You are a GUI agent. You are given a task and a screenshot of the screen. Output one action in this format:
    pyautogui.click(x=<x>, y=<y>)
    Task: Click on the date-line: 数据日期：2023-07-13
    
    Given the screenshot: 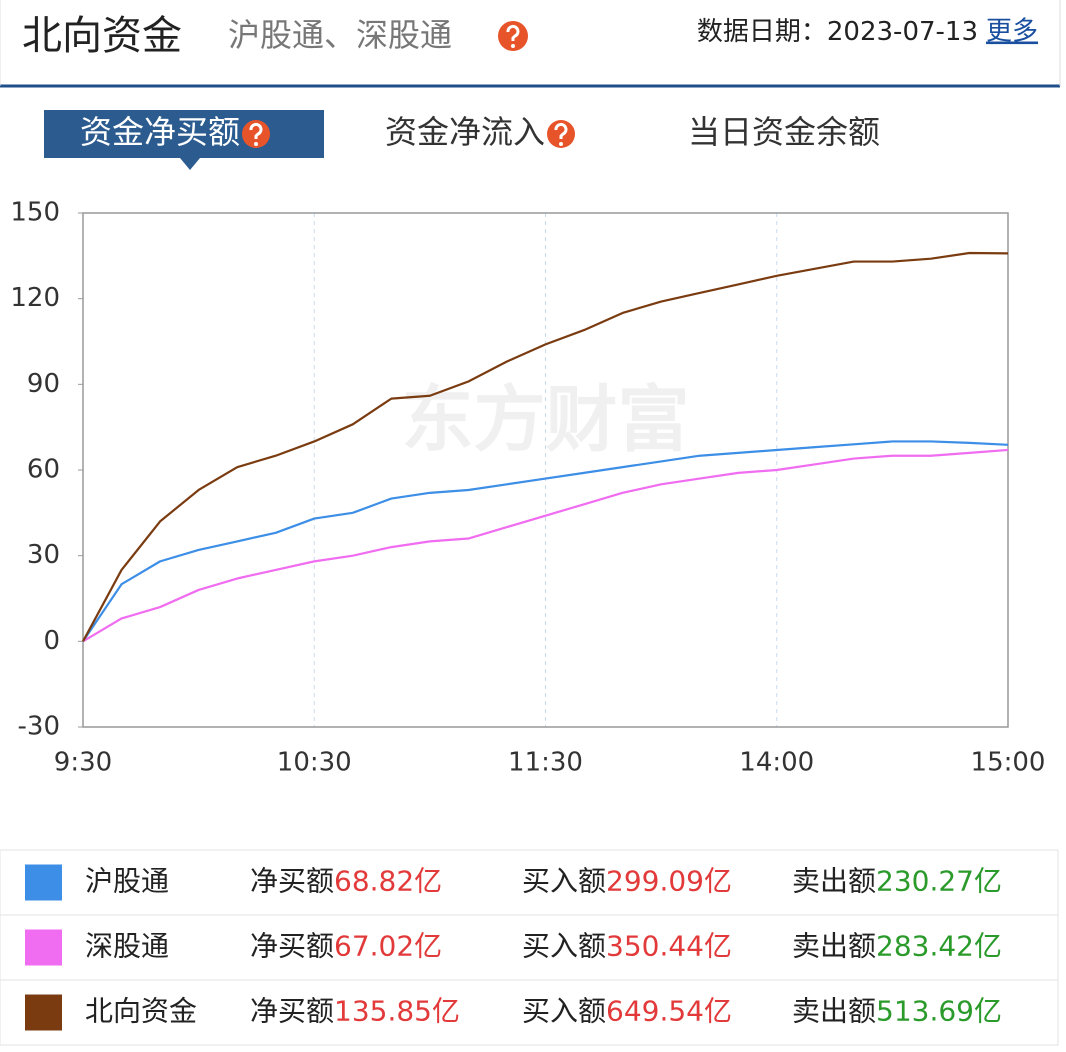 What is the action you would take?
    pyautogui.click(x=837, y=32)
    